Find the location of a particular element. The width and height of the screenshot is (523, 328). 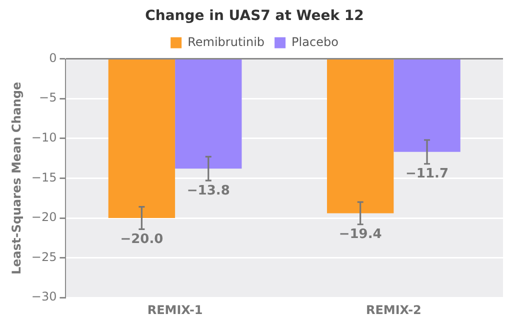

y-tick-label: −25 is located at coordinates (44, 257).